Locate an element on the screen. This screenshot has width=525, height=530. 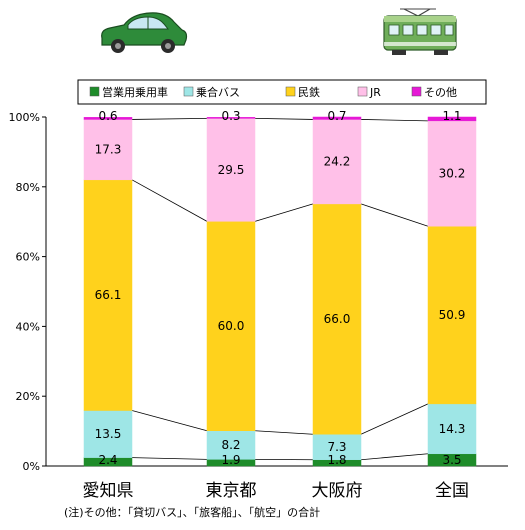
x-axis: 愛知県 東京都 大阪府 全国 is located at coordinates (276, 491).